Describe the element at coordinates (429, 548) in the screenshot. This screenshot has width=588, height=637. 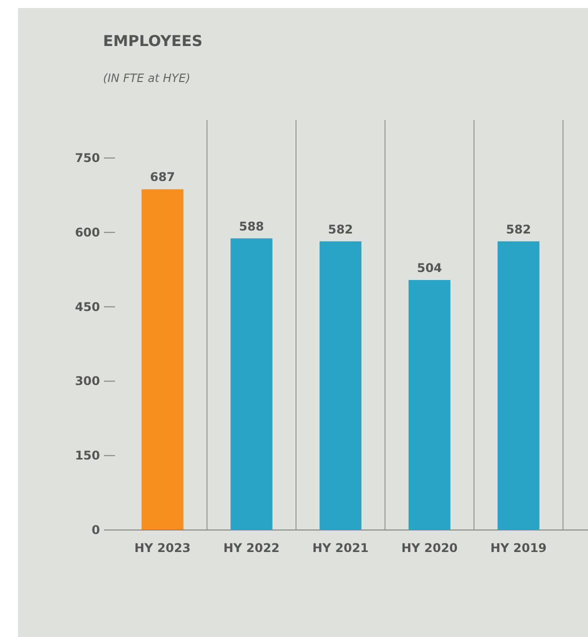
I see `x-tick-label: HY 2020` at that location.